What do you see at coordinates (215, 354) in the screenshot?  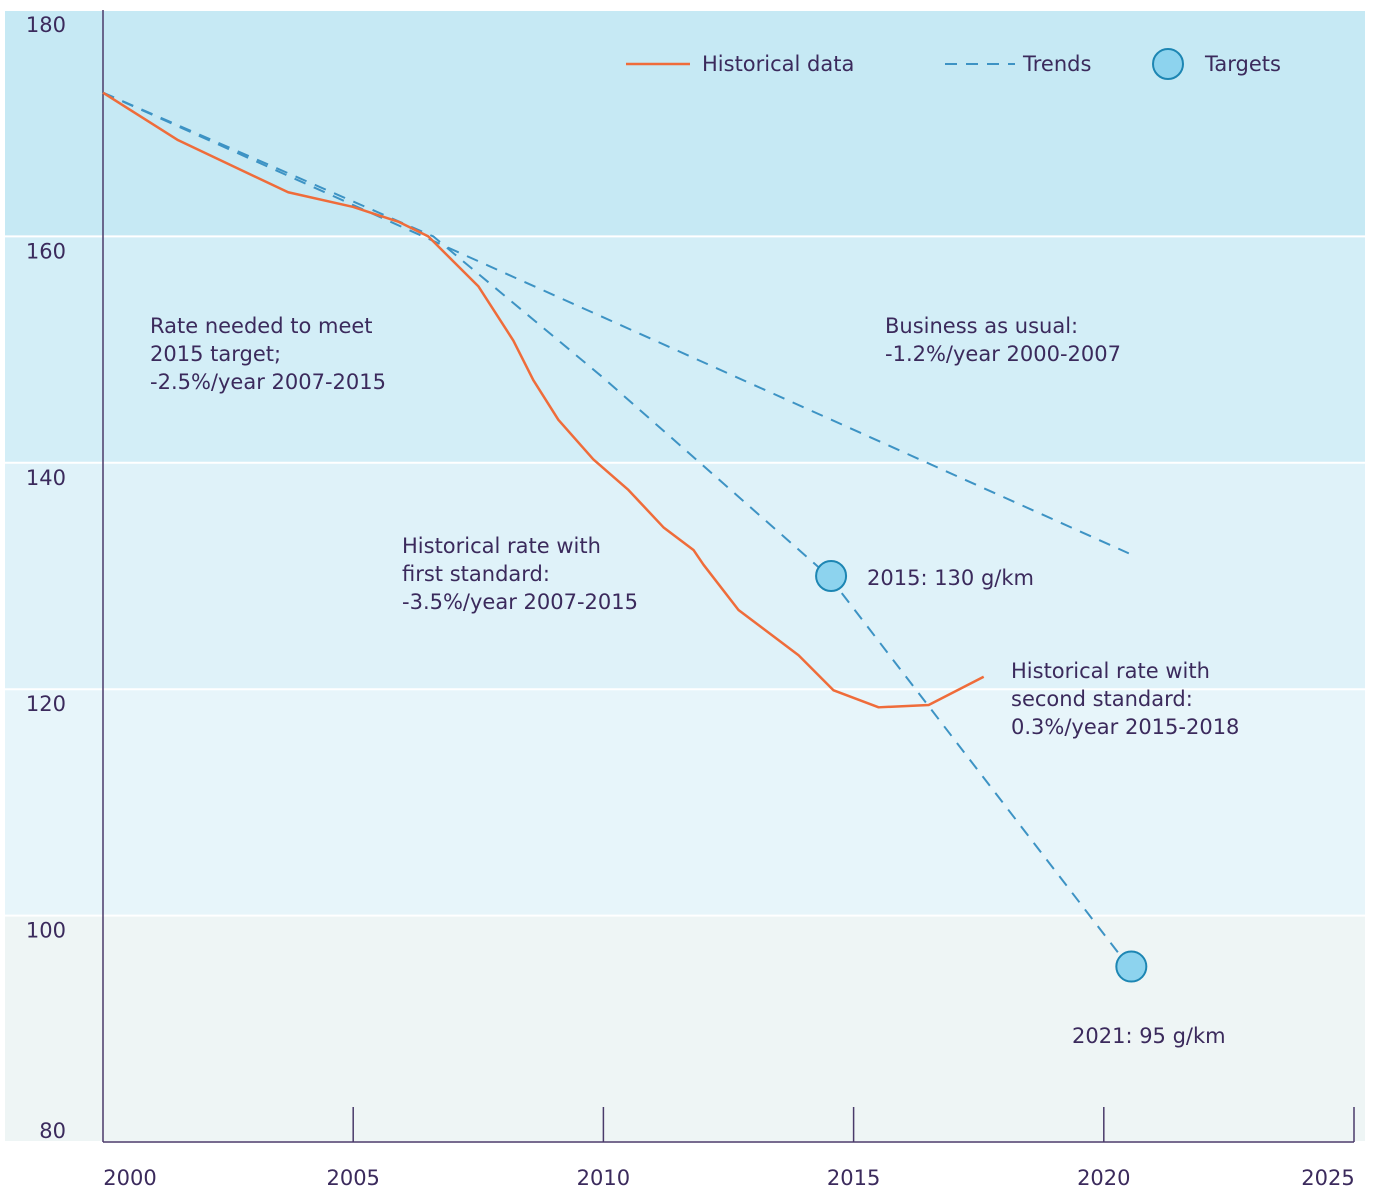 I see `annotation: 2015 target;` at bounding box center [215, 354].